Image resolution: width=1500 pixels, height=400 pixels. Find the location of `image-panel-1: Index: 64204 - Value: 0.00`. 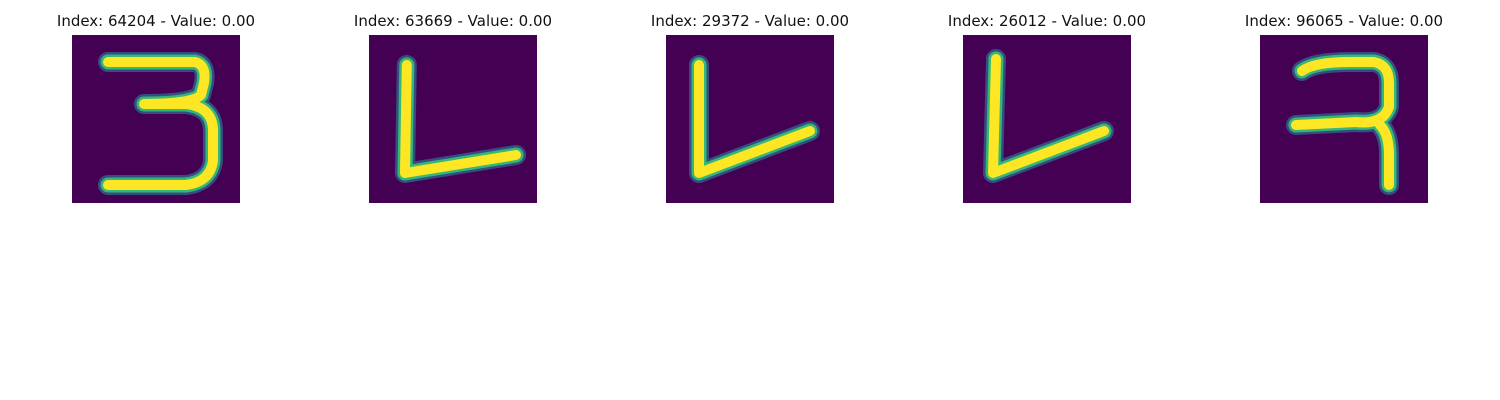

image-panel-1: Index: 64204 - Value: 0.00 is located at coordinates (156, 107).